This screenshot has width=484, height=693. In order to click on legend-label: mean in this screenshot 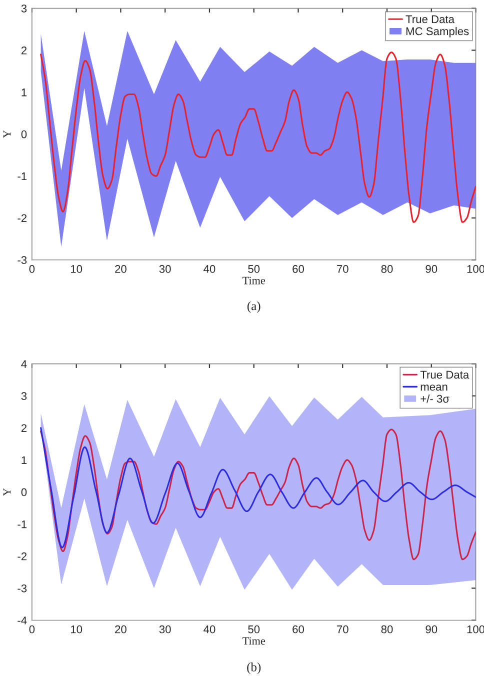, I will do `click(434, 387)`.